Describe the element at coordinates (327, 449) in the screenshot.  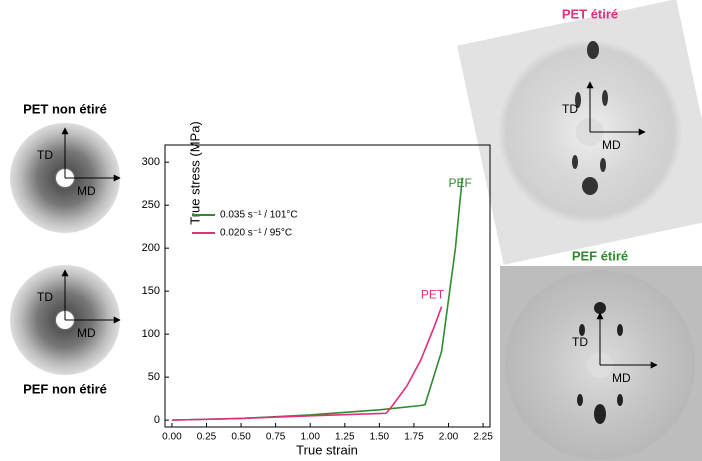
I see `x-axis-label: True strain` at that location.